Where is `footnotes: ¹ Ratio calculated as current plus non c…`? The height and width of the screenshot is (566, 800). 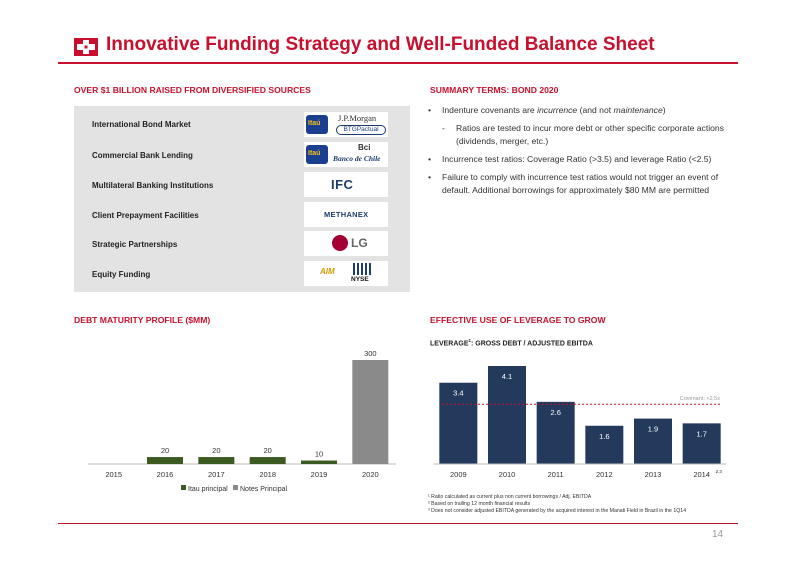 footnotes: ¹ Ratio calculated as current plus non c… is located at coordinates (557, 504).